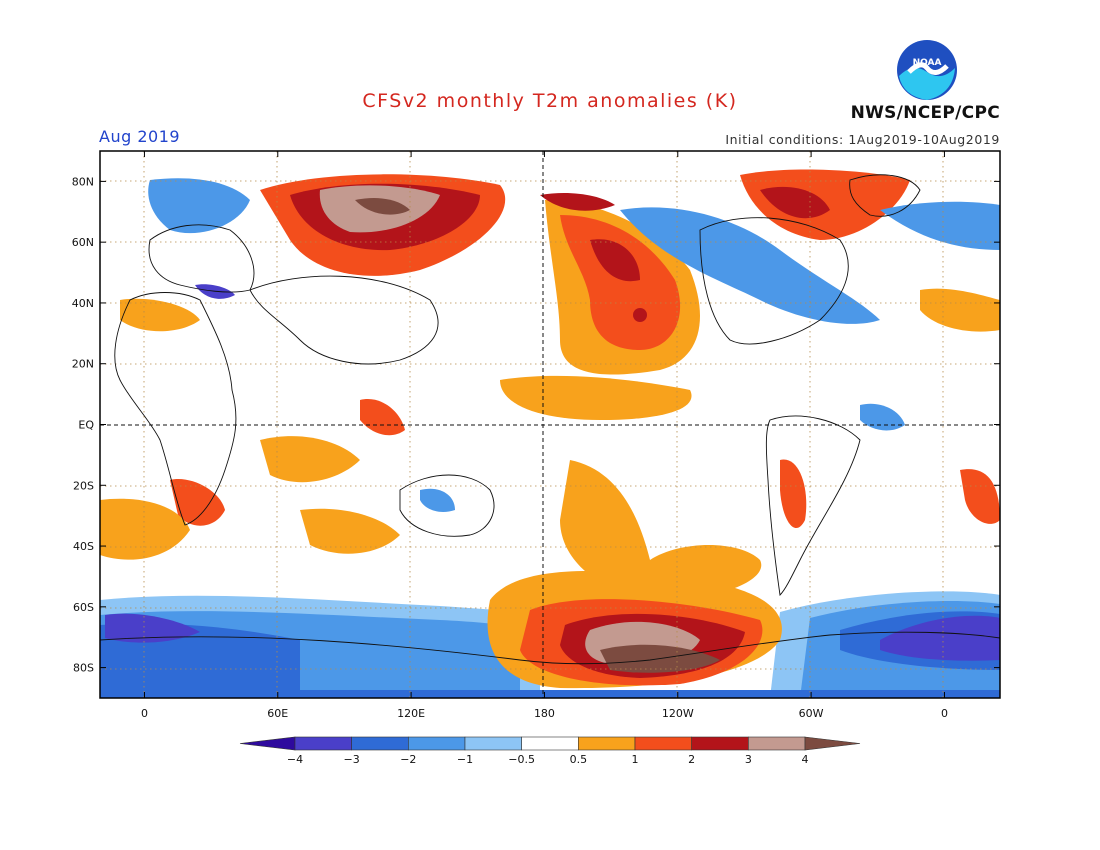 This screenshot has width=1100, height=850. Describe the element at coordinates (832, 743) in the screenshot. I see `colorbar-max-arrow` at that location.